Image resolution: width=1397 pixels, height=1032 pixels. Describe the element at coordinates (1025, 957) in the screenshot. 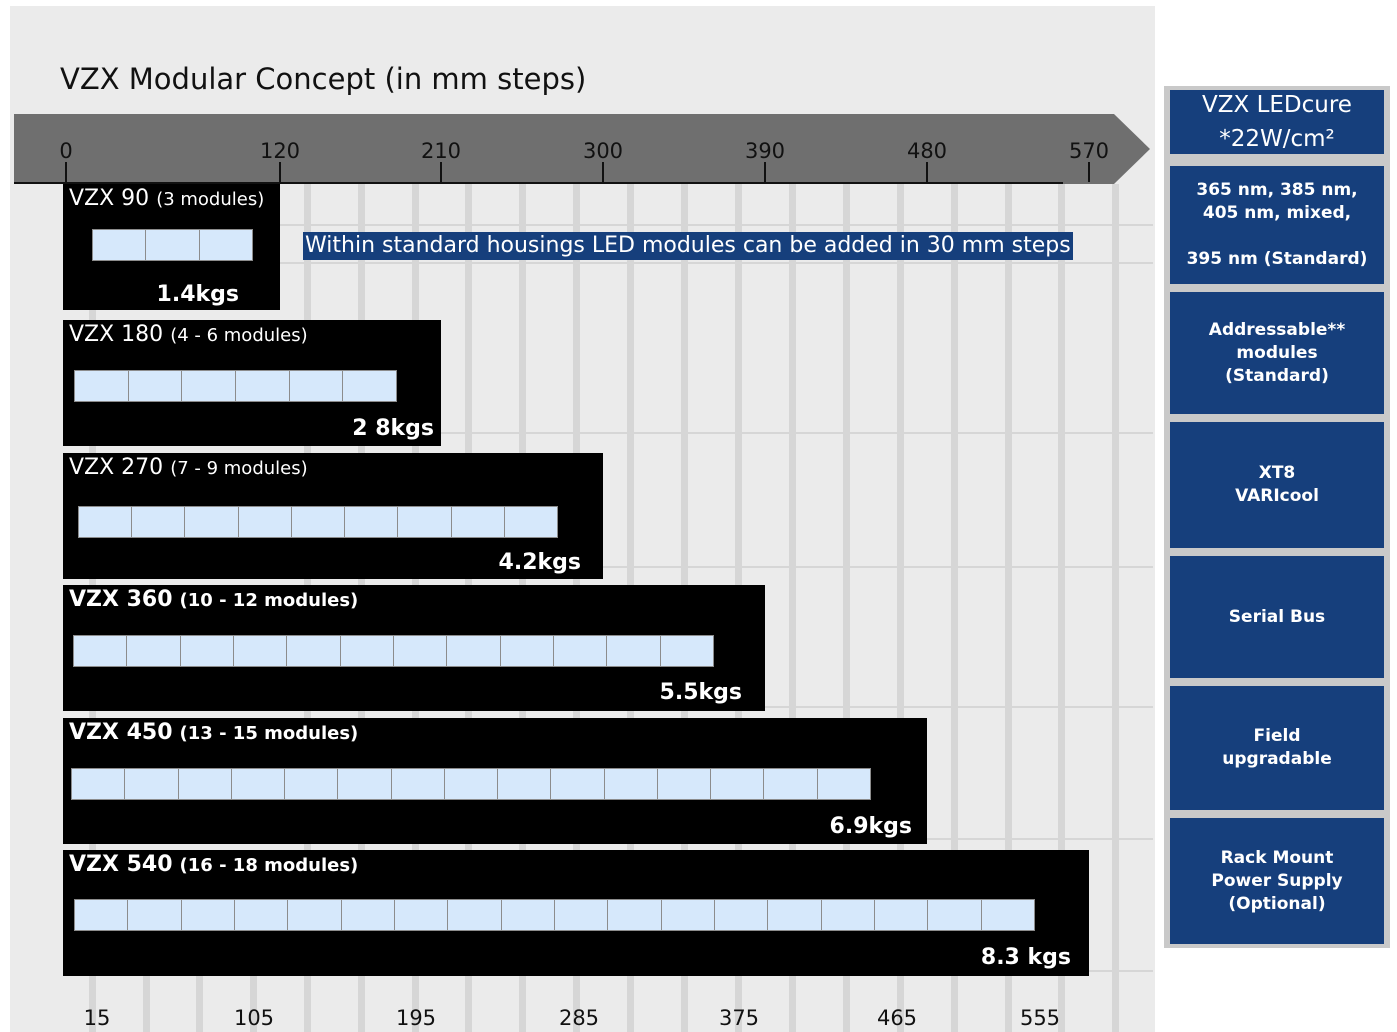

I see `unit-weight: 8.3 kgs` at that location.